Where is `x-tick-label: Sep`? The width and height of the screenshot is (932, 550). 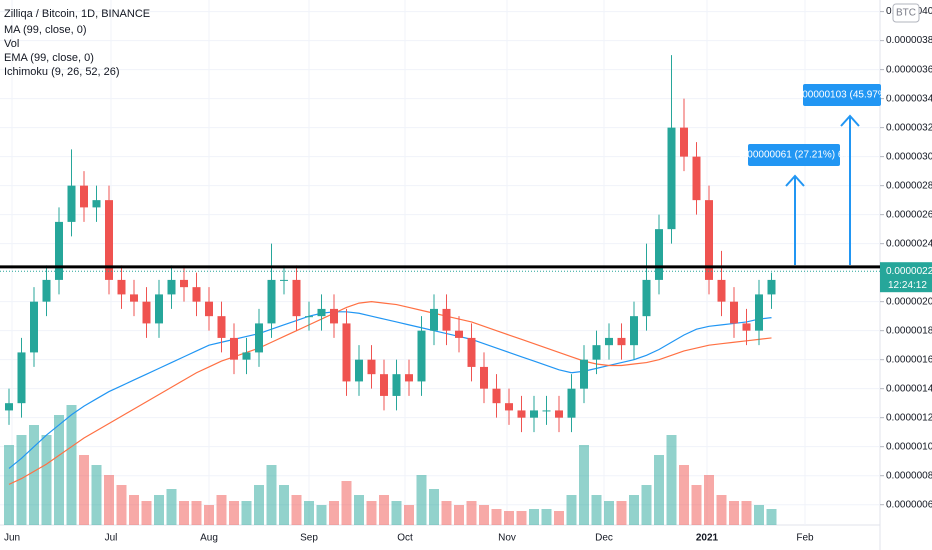 x-tick-label: Sep is located at coordinates (309, 538).